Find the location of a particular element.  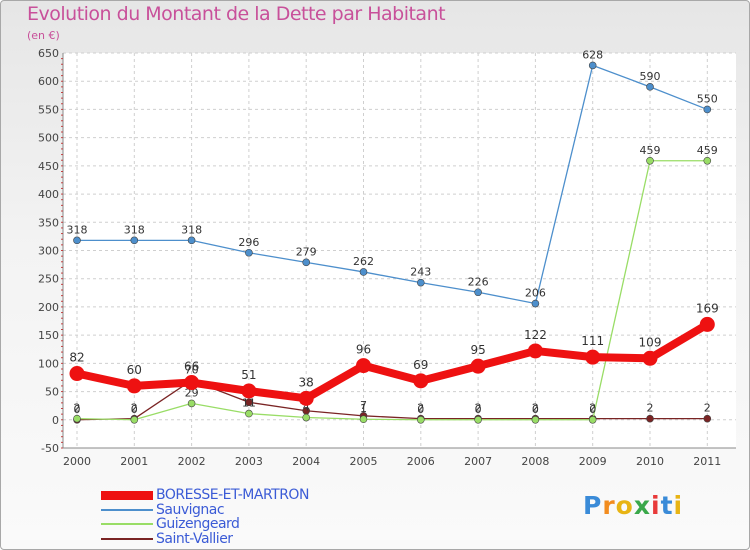

x-tick-label: 2004 is located at coordinates (306, 461).